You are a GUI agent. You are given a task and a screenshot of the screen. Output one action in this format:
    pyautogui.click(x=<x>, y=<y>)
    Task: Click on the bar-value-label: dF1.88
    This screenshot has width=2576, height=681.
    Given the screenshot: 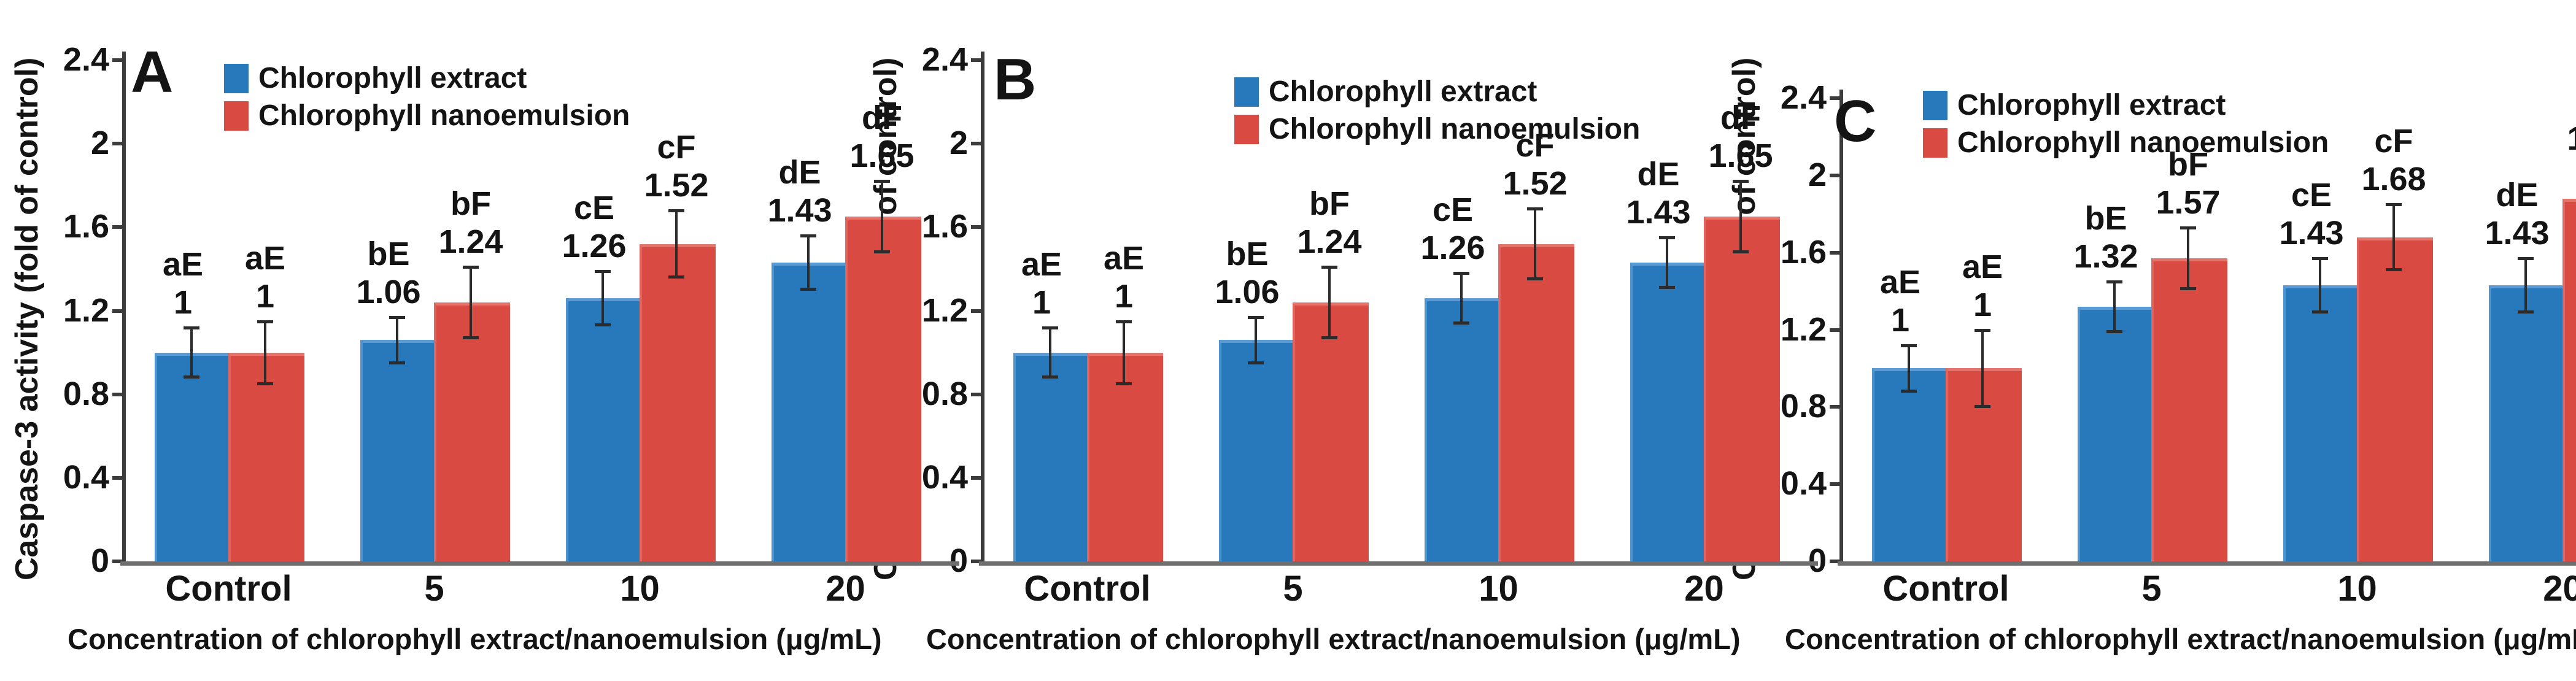 What is the action you would take?
    pyautogui.click(x=2554, y=120)
    